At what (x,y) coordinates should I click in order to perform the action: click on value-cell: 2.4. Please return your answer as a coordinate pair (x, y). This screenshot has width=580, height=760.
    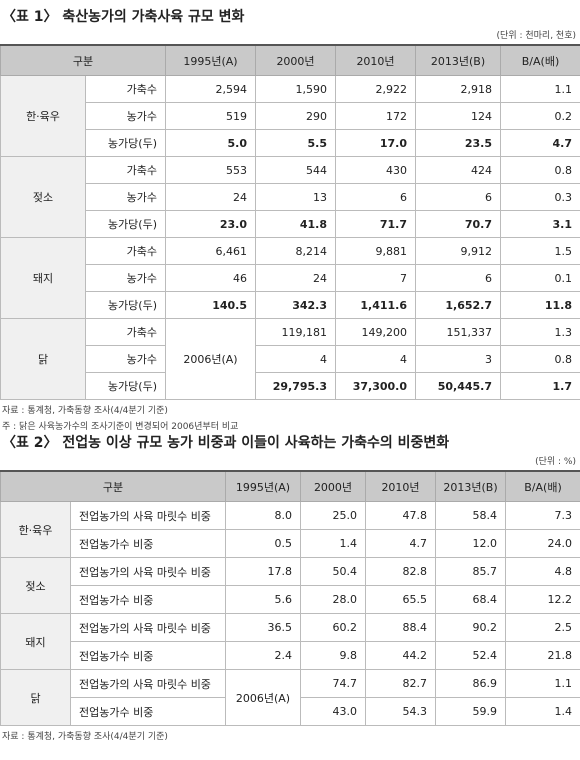
    Looking at the image, I should click on (263, 655).